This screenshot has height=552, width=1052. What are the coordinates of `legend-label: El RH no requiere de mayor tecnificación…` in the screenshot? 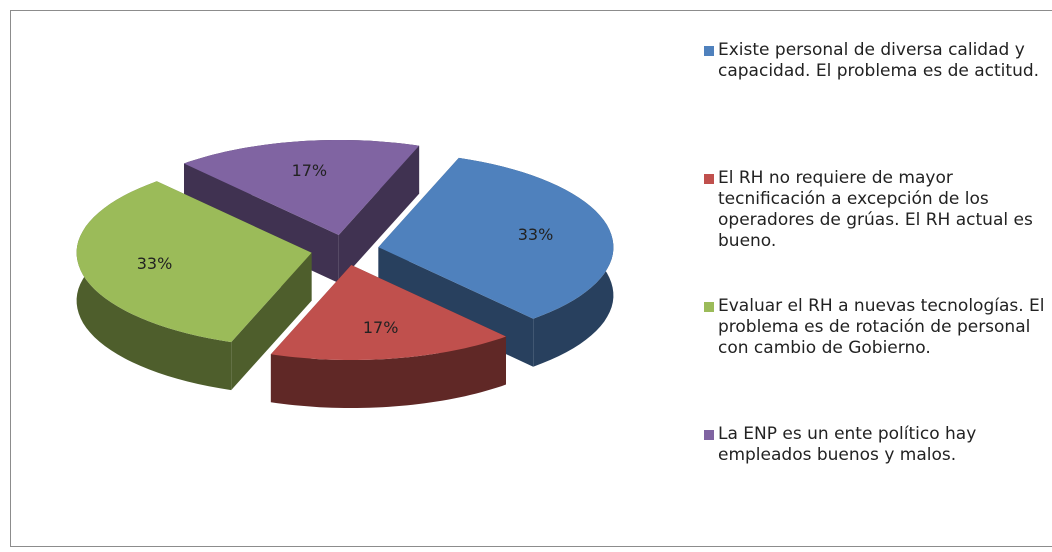 It's located at (884, 210).